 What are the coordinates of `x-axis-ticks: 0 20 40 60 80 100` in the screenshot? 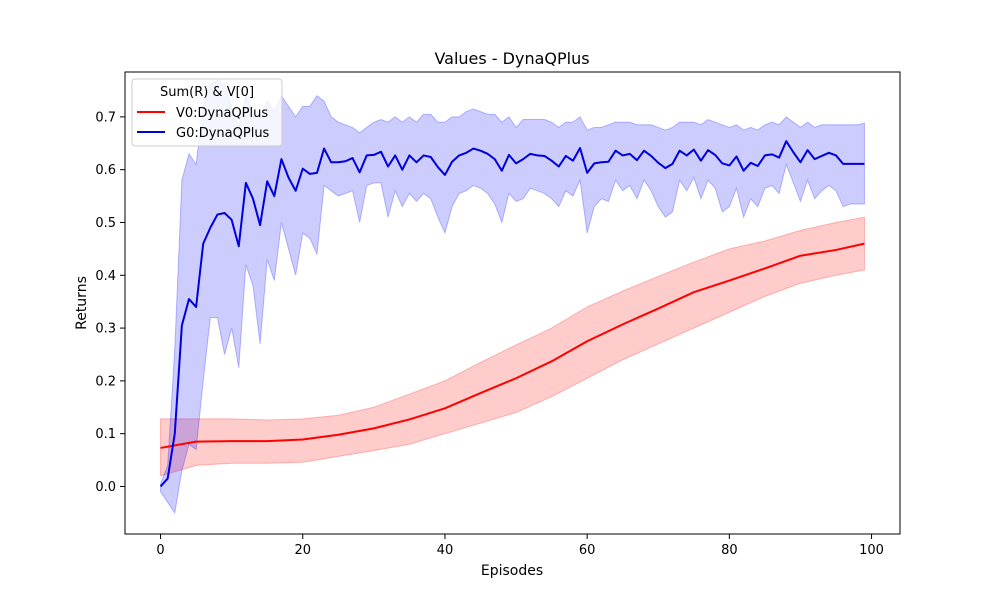 It's located at (520, 546).